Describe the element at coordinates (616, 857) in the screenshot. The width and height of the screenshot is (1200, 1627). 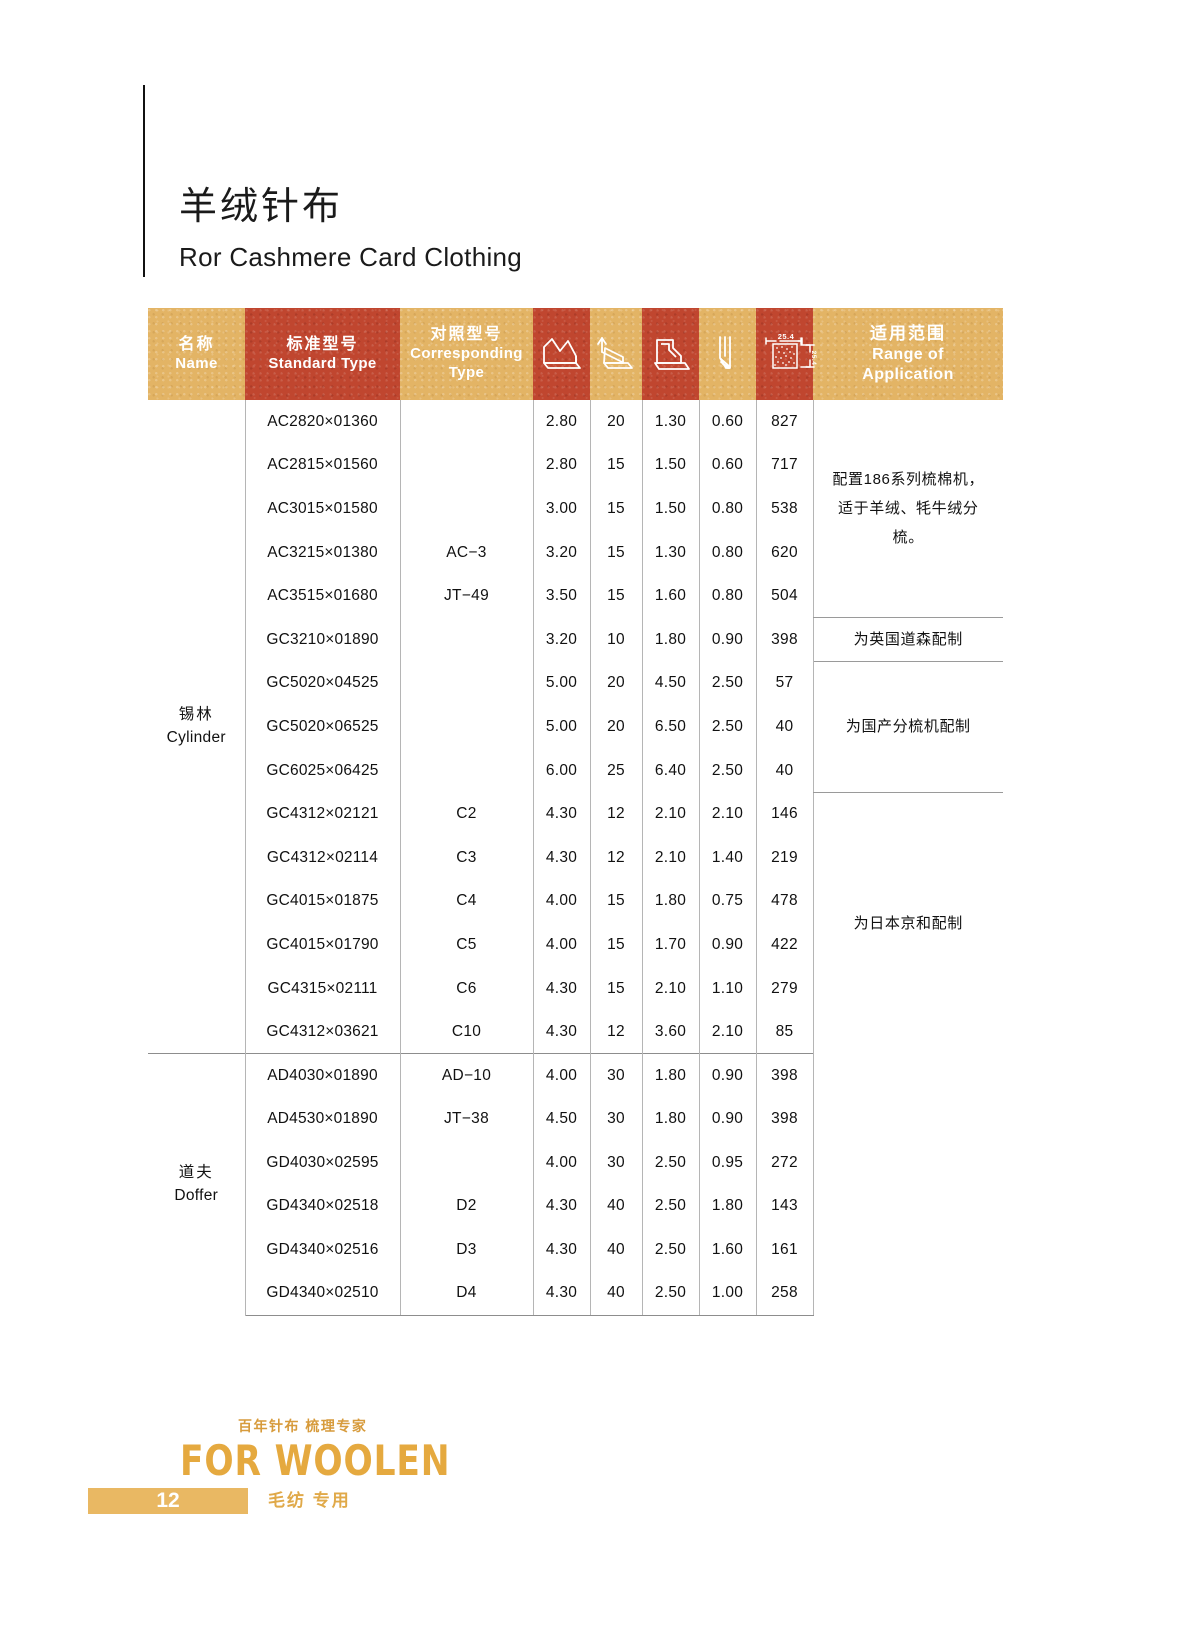
I see `cell-value-2: 12` at that location.